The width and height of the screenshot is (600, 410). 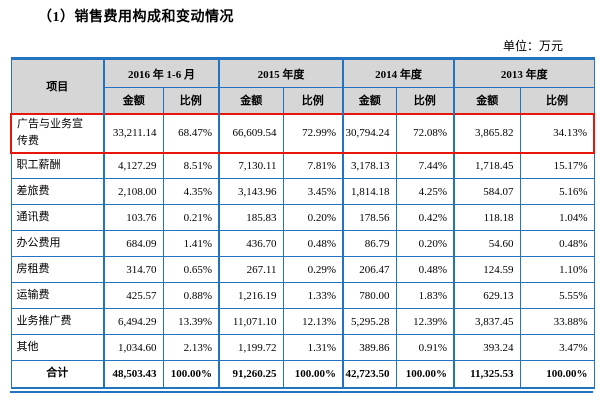 I want to click on value-cell: 1,034.60, so click(x=133, y=347).